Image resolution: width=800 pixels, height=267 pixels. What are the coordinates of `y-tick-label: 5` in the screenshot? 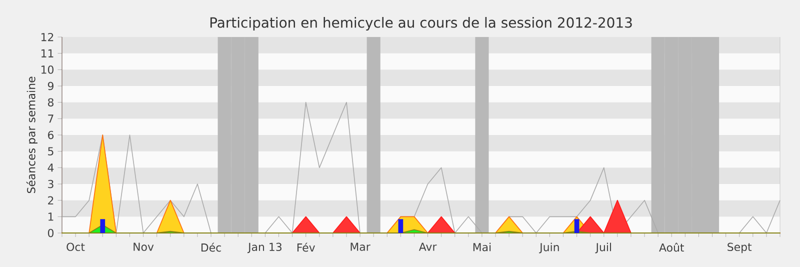 It's located at (51, 151).